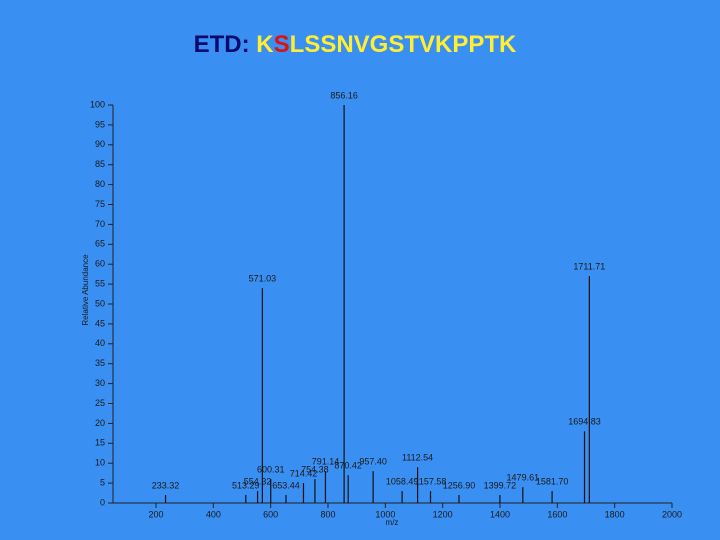  Describe the element at coordinates (100, 383) in the screenshot. I see `y-tick-label: 30` at that location.